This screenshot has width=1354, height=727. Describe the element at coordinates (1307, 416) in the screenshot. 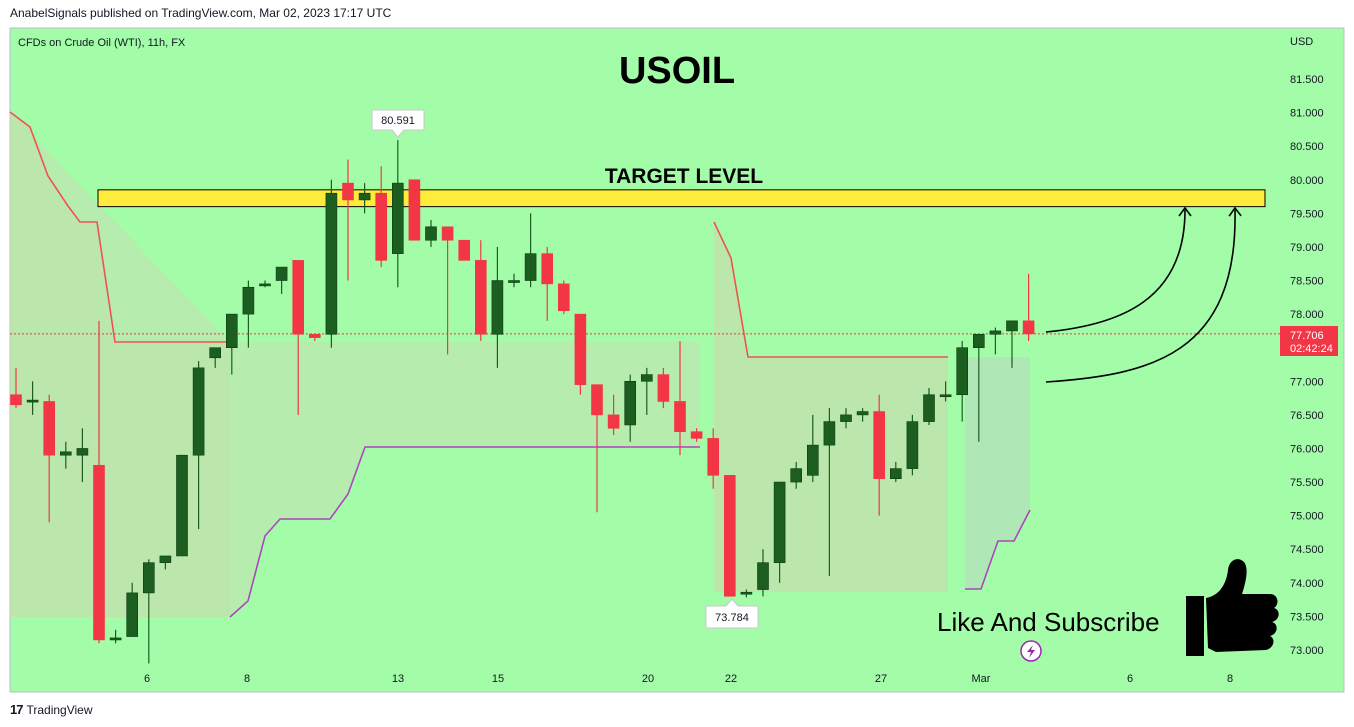

I see `y-tick-label: 76.500` at that location.